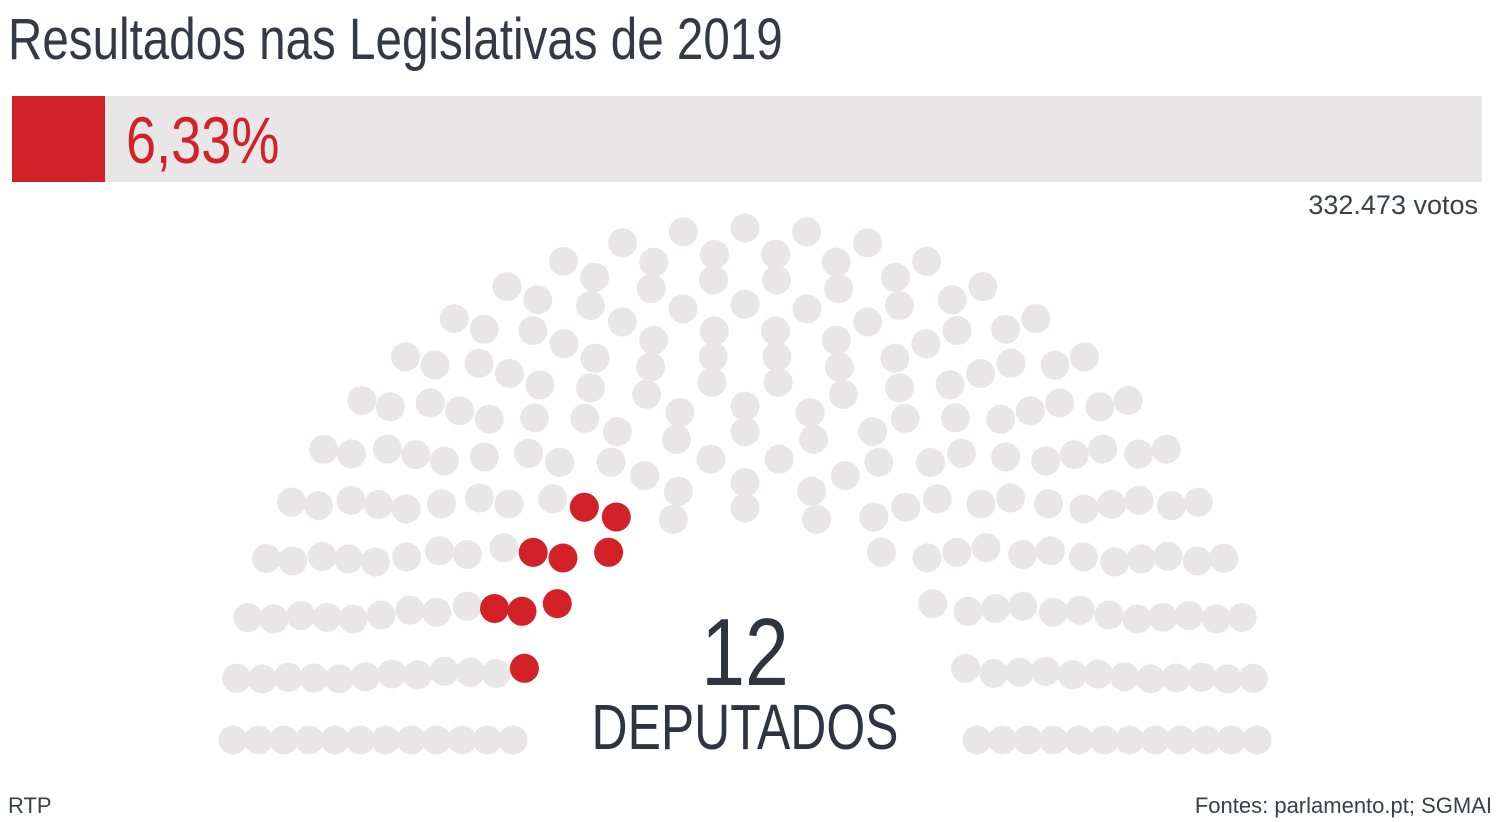  I want to click on credit: RTP, so click(30, 805).